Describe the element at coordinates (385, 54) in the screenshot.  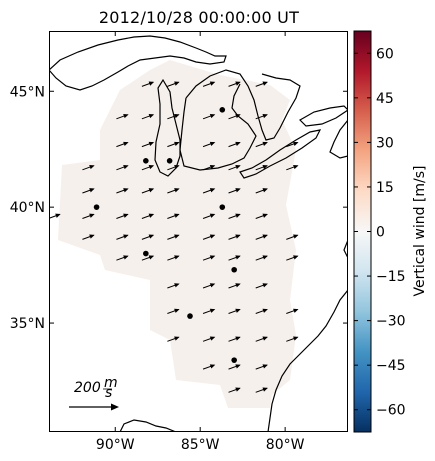
I see `colorbar-tick-label: 60` at that location.